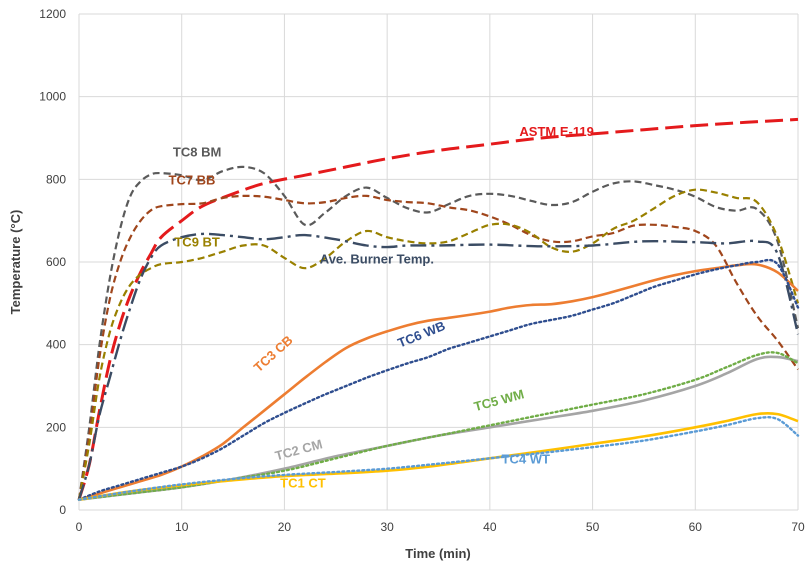  Describe the element at coordinates (52, 14) in the screenshot. I see `y-tick-label: 1200` at that location.